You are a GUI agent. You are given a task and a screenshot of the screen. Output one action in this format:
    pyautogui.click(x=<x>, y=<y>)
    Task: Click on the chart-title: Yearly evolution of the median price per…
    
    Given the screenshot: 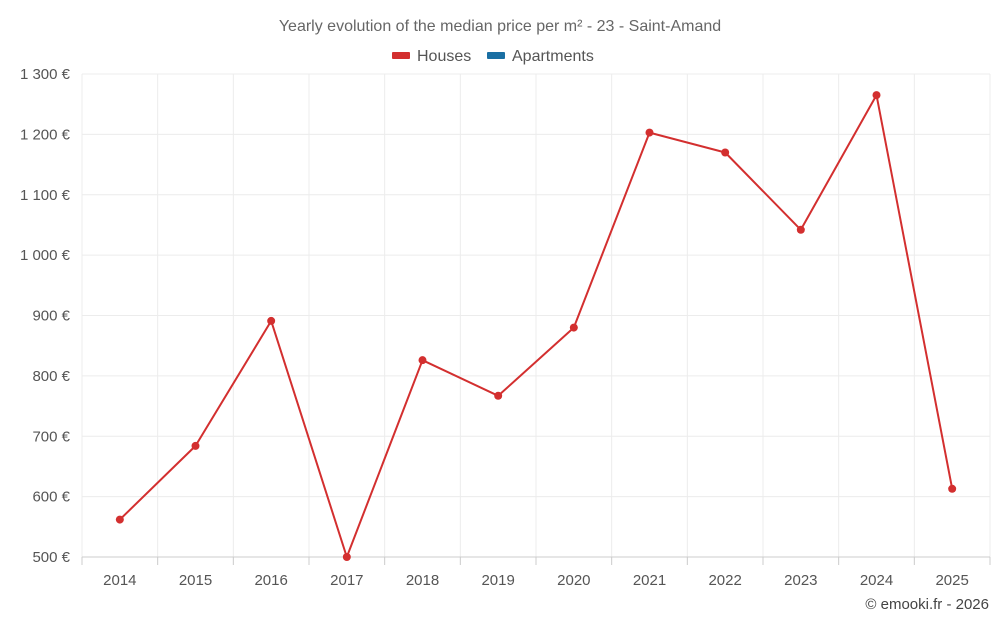 What is the action you would take?
    pyautogui.click(x=500, y=26)
    